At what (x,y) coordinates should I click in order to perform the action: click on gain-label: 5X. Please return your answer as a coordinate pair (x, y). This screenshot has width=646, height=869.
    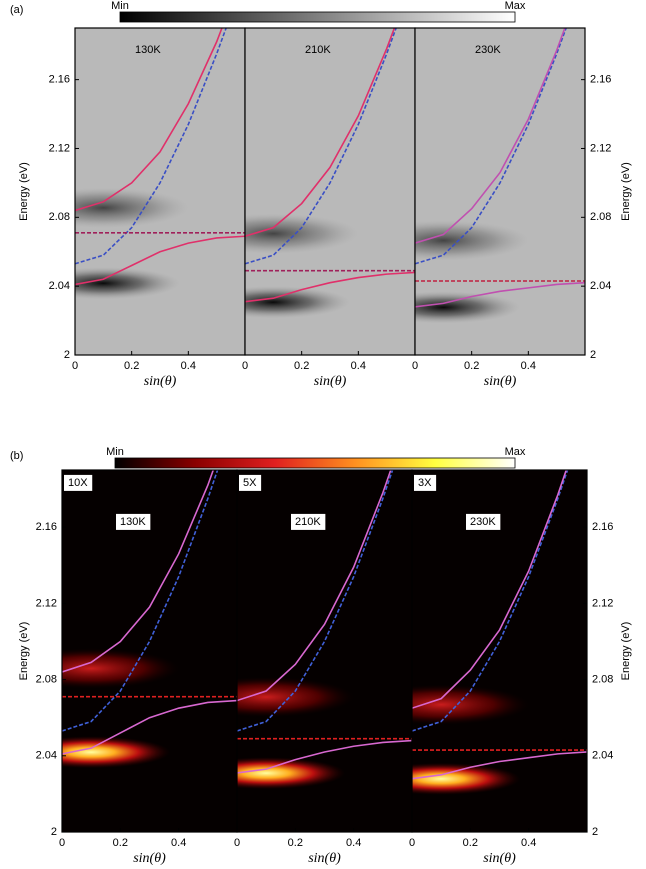
    Looking at the image, I should click on (250, 483).